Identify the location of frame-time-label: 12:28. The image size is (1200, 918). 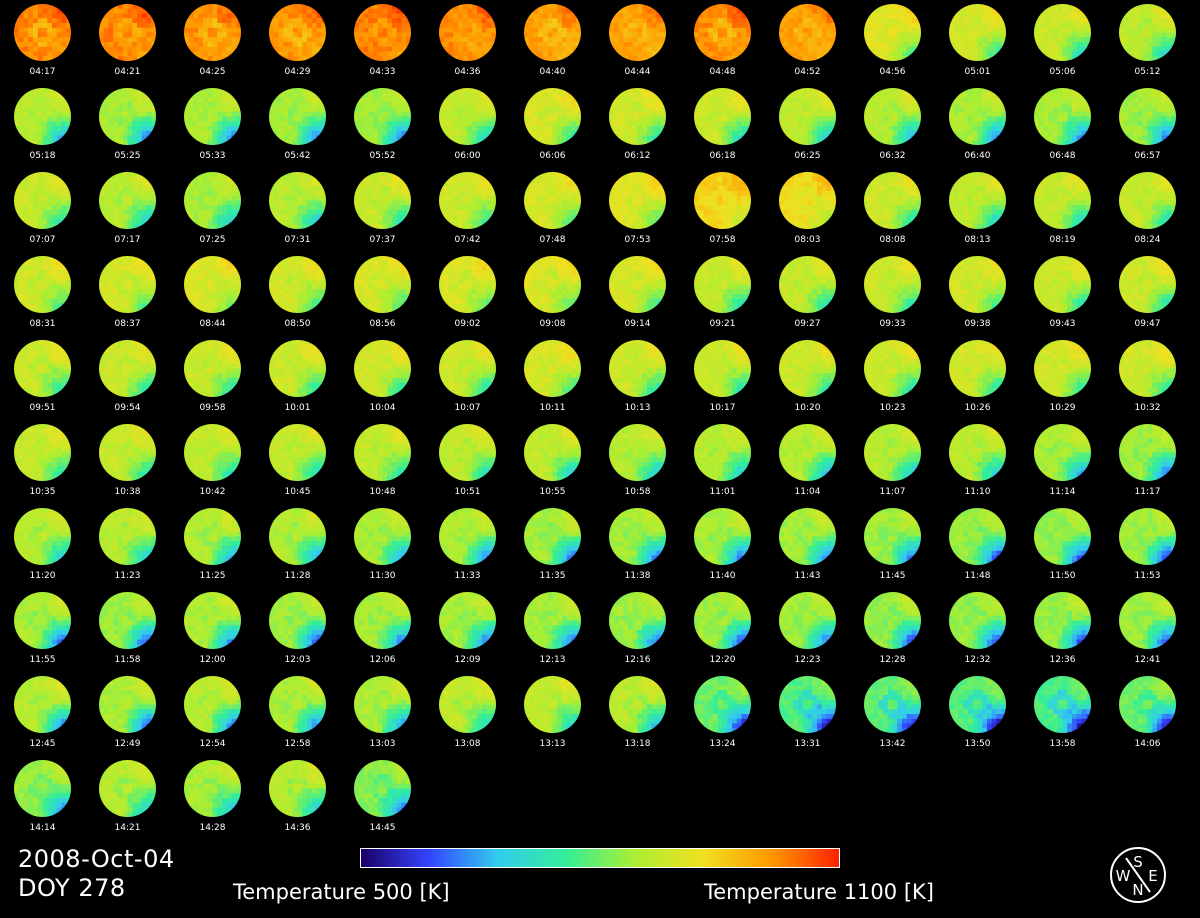
(892, 660).